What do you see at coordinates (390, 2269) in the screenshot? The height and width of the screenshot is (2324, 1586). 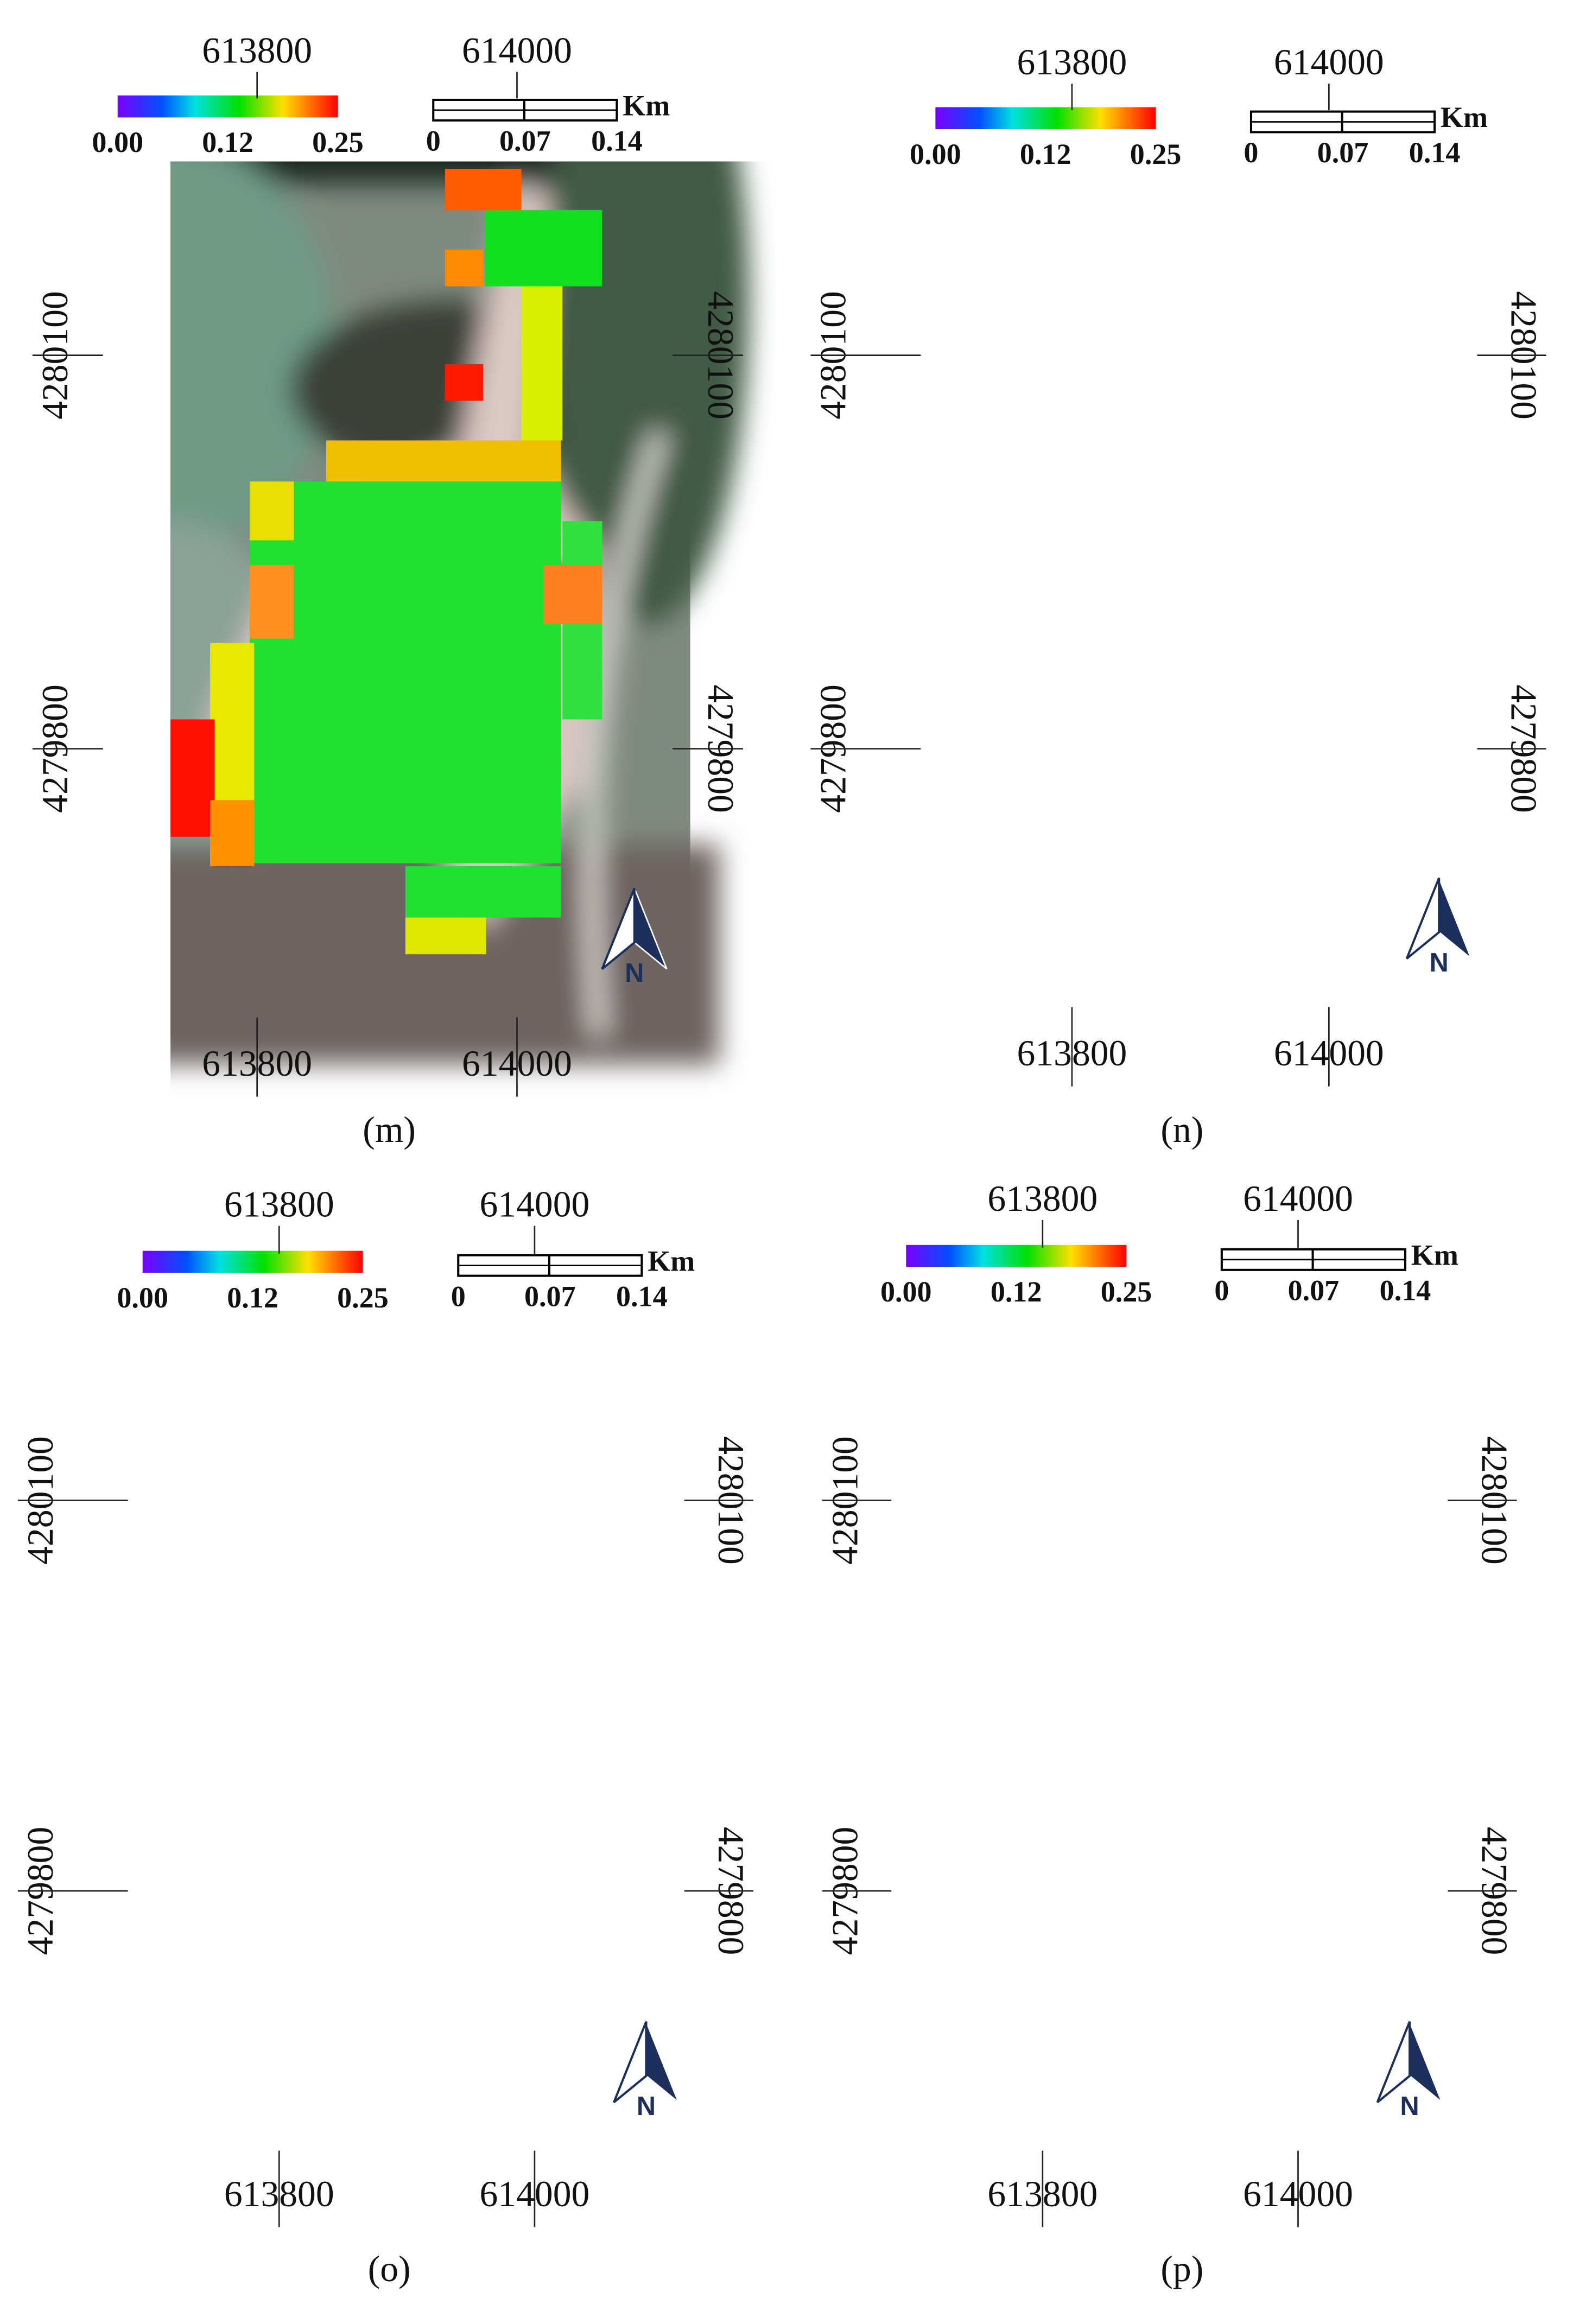 I see `panel-label: (o)` at bounding box center [390, 2269].